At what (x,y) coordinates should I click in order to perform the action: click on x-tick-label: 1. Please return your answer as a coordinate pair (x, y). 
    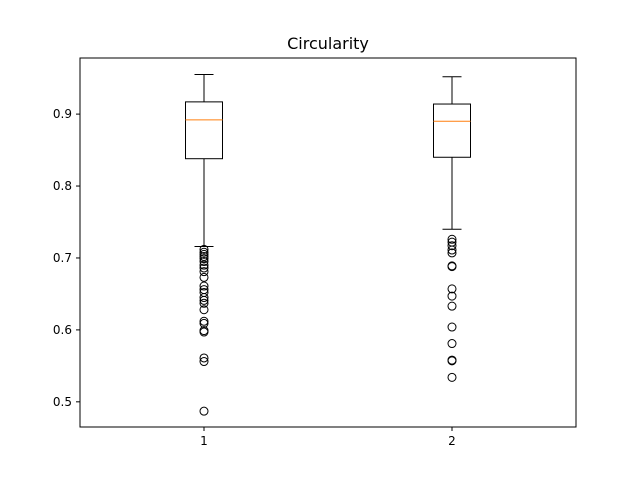
    Looking at the image, I should click on (204, 441).